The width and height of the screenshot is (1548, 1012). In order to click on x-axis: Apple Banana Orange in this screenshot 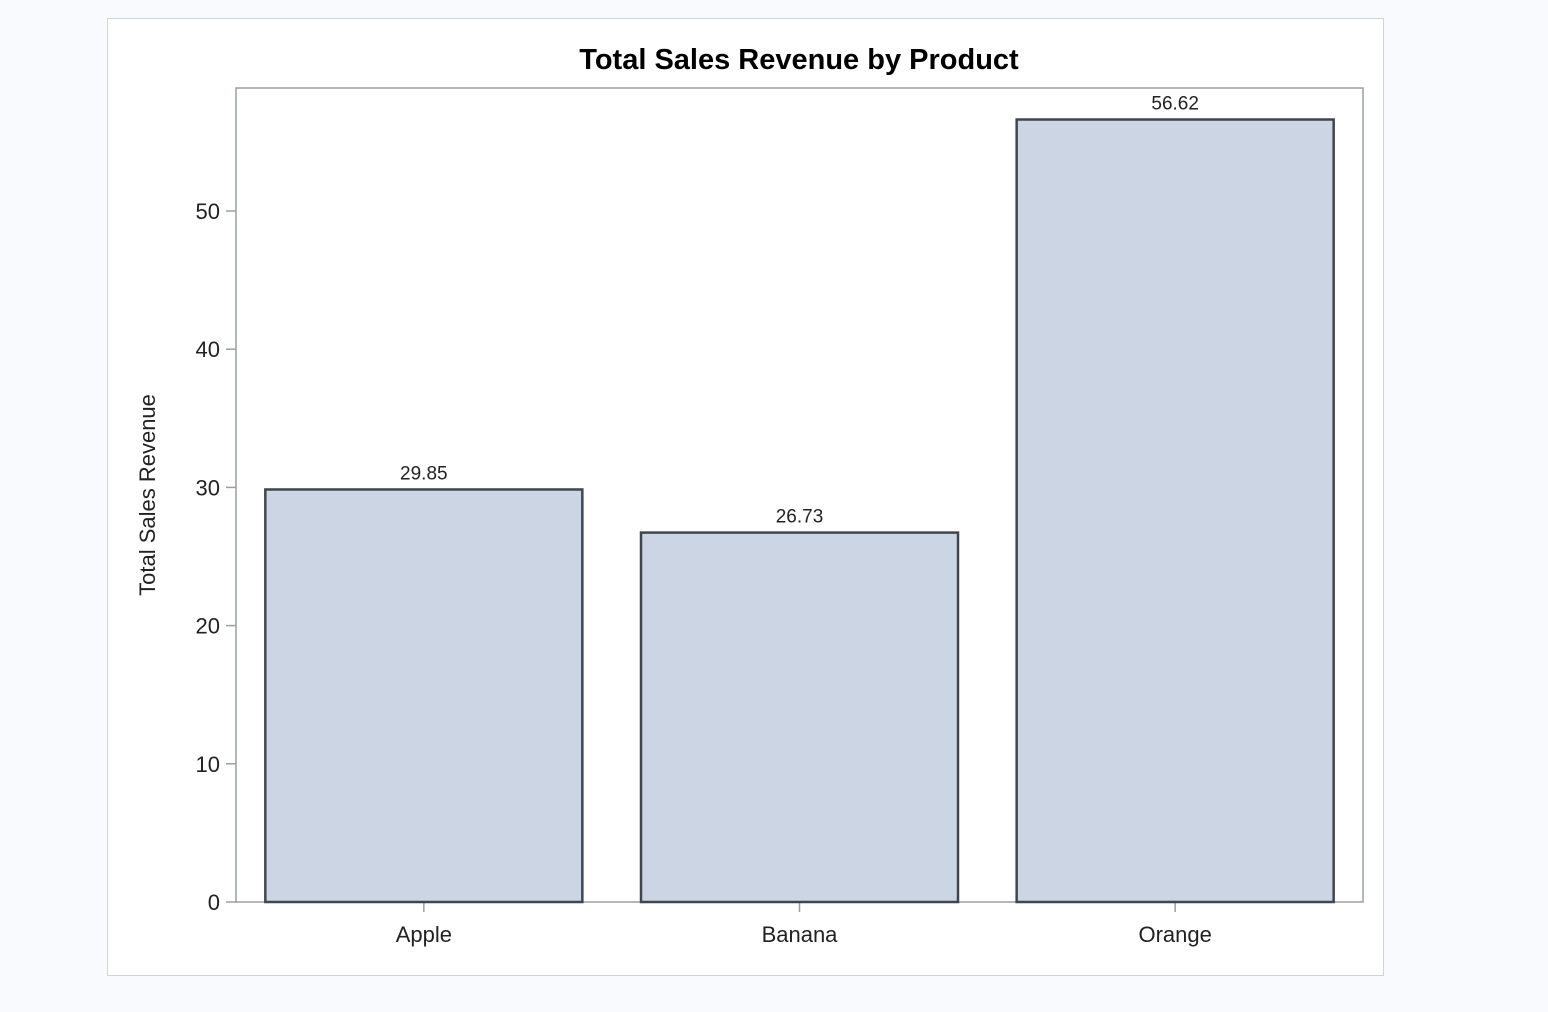, I will do `click(804, 924)`.